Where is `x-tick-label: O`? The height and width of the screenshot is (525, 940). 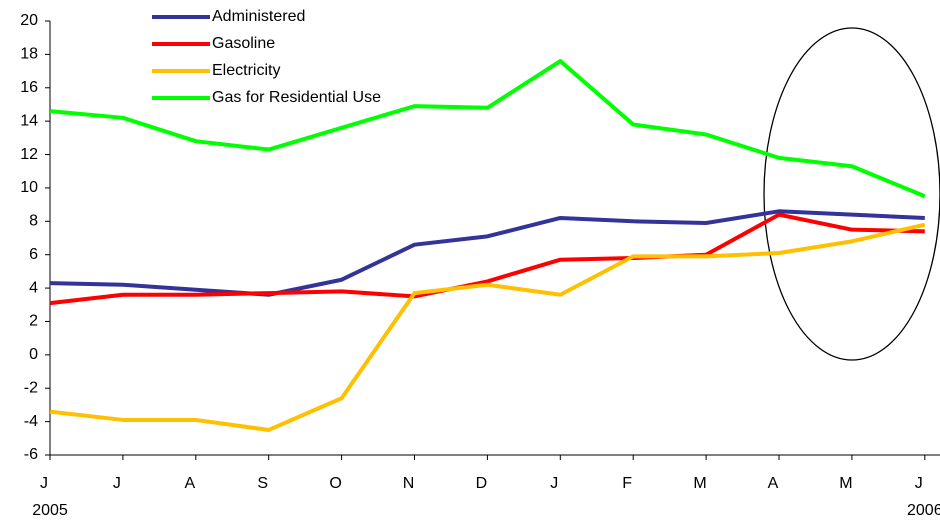
x-tick-label: O is located at coordinates (335, 483).